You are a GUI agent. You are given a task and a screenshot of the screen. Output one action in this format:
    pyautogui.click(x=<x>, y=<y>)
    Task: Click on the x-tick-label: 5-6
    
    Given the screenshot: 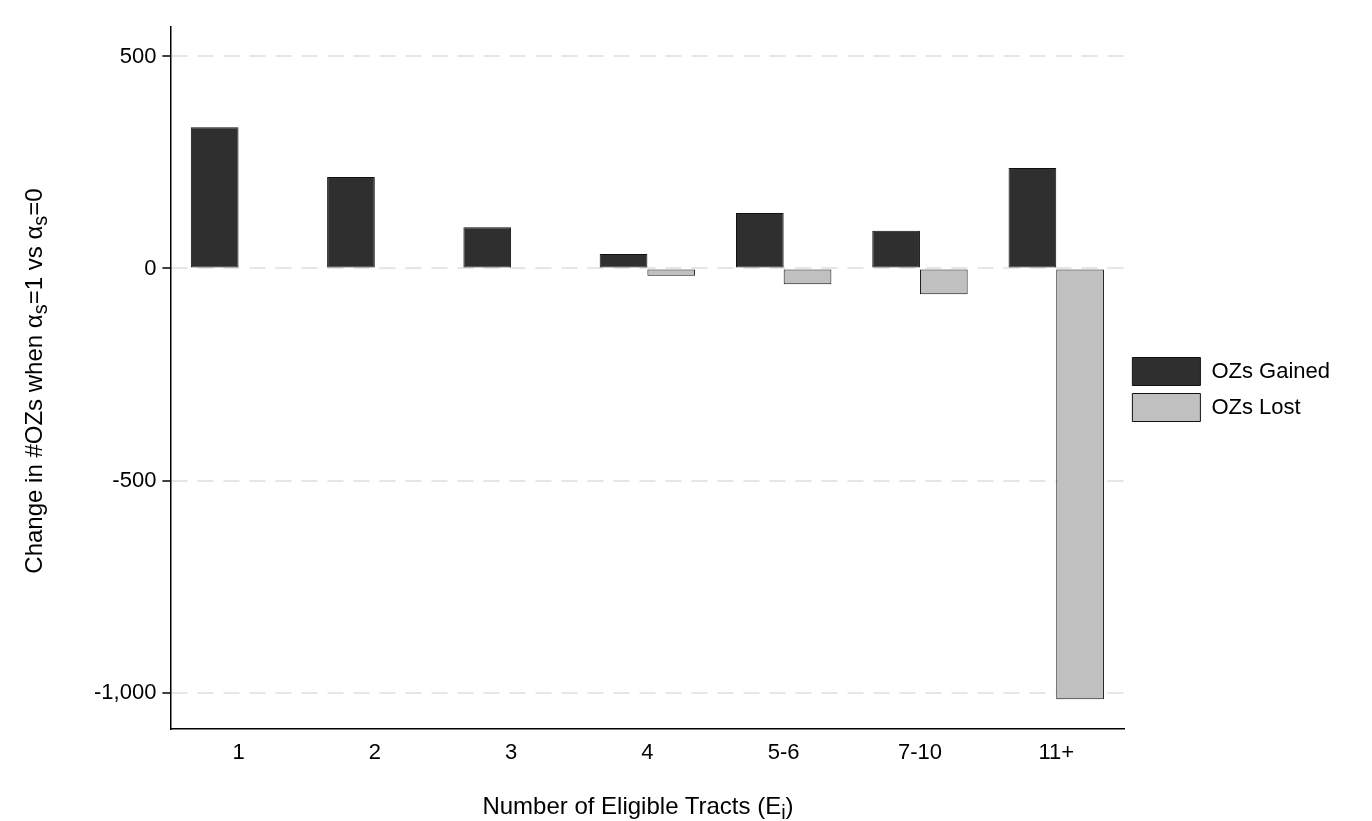 What is the action you would take?
    pyautogui.click(x=783, y=751)
    